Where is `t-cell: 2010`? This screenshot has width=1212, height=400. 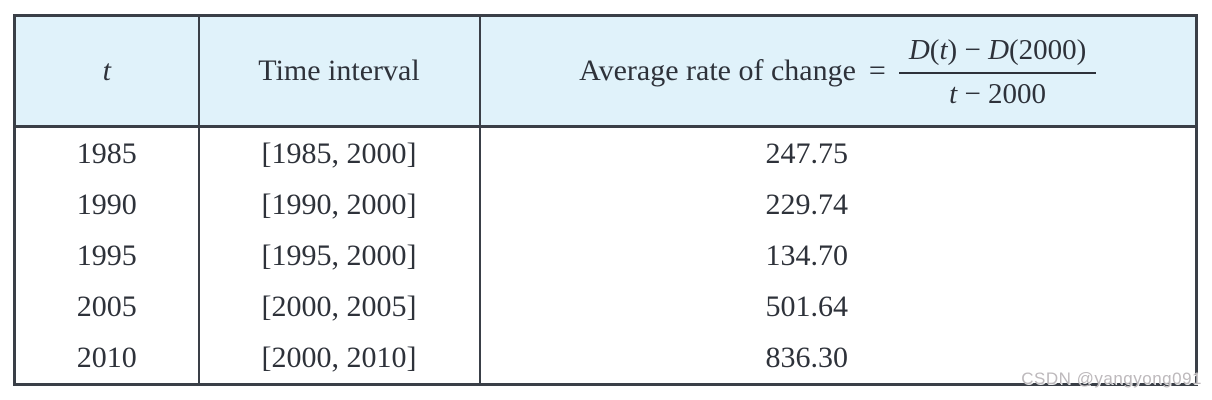 t-cell: 2010 is located at coordinates (106, 357).